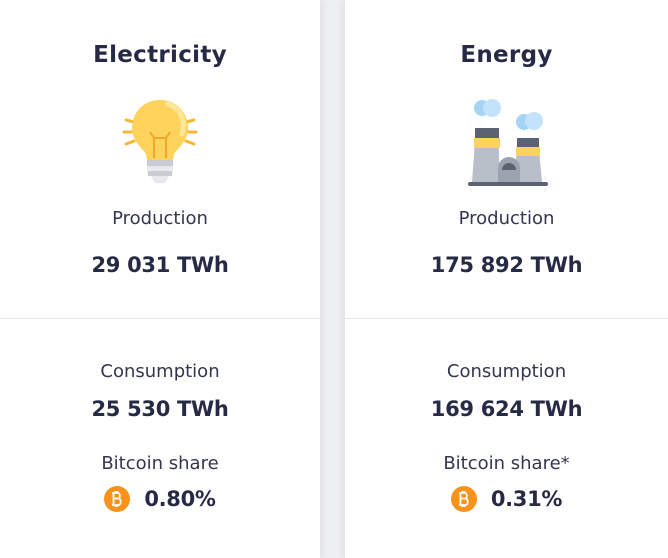 The image size is (668, 558). I want to click on share-row: 0.80%, so click(160, 499).